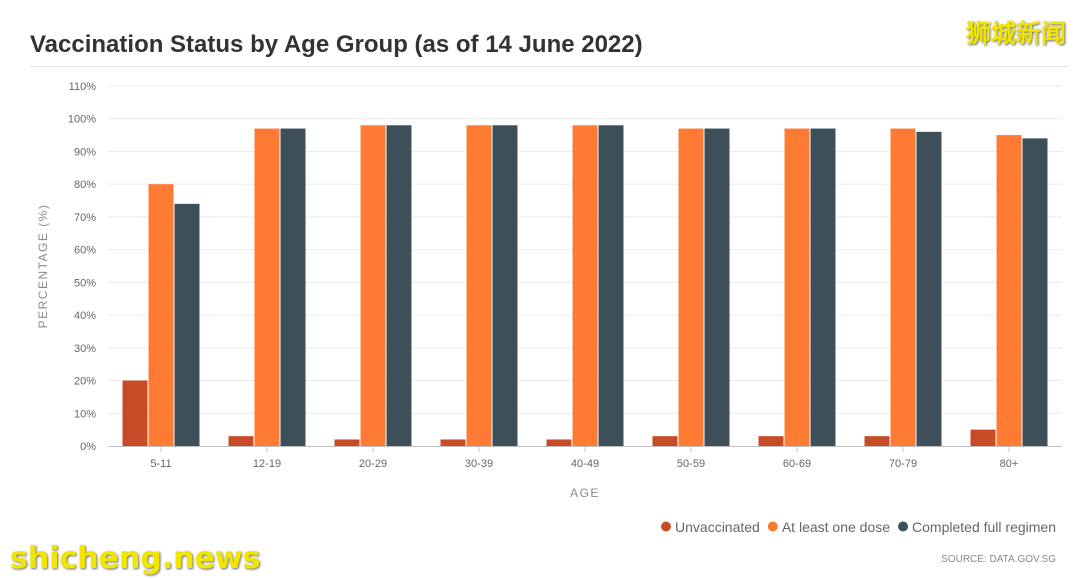  What do you see at coordinates (88, 447) in the screenshot?
I see `y-tick-label: 0%` at bounding box center [88, 447].